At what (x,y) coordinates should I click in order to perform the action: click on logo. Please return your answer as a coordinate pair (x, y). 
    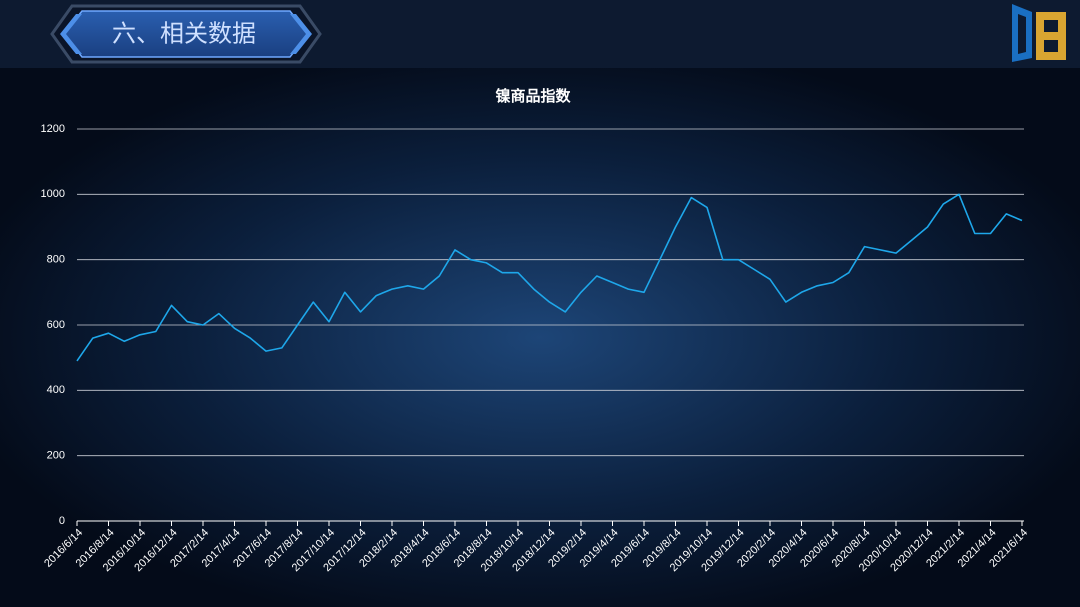
    Looking at the image, I should click on (1039, 33).